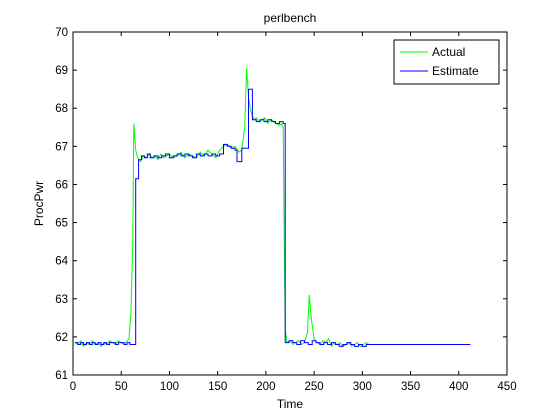  Describe the element at coordinates (314, 387) in the screenshot. I see `x-tick-label: 250` at that location.